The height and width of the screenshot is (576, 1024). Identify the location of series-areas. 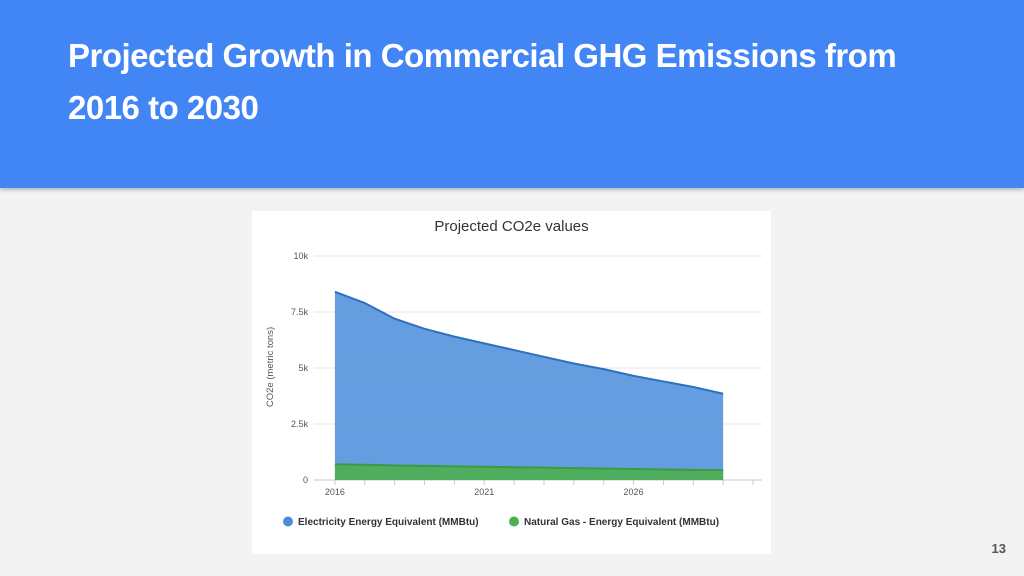
(529, 385).